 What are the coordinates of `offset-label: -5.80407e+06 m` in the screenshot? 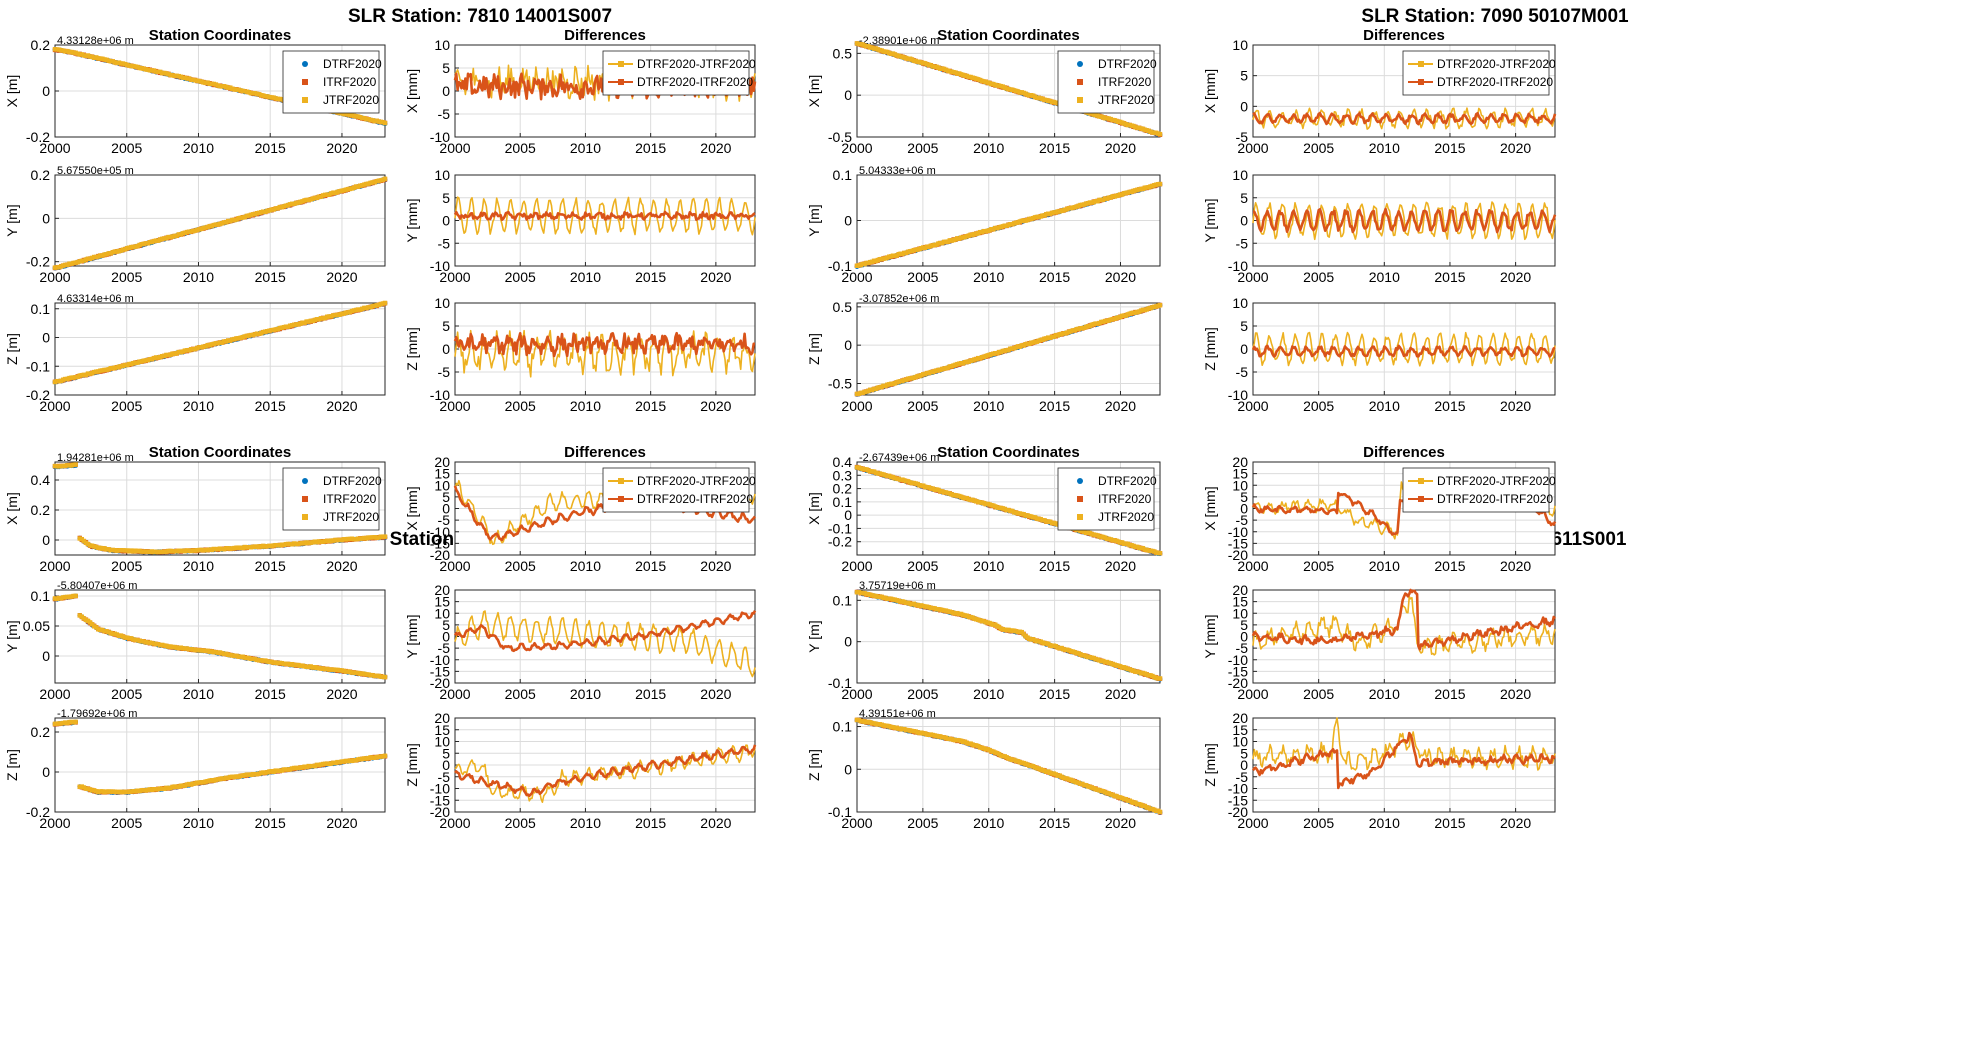 It's located at (97, 586).